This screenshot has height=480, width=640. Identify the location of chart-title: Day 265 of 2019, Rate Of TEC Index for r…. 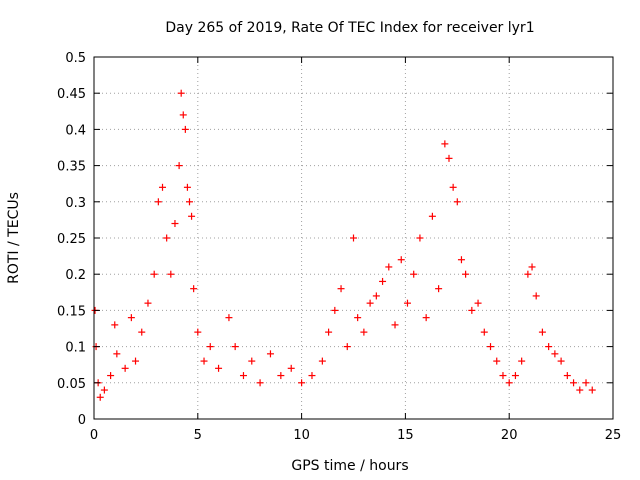
(349, 28).